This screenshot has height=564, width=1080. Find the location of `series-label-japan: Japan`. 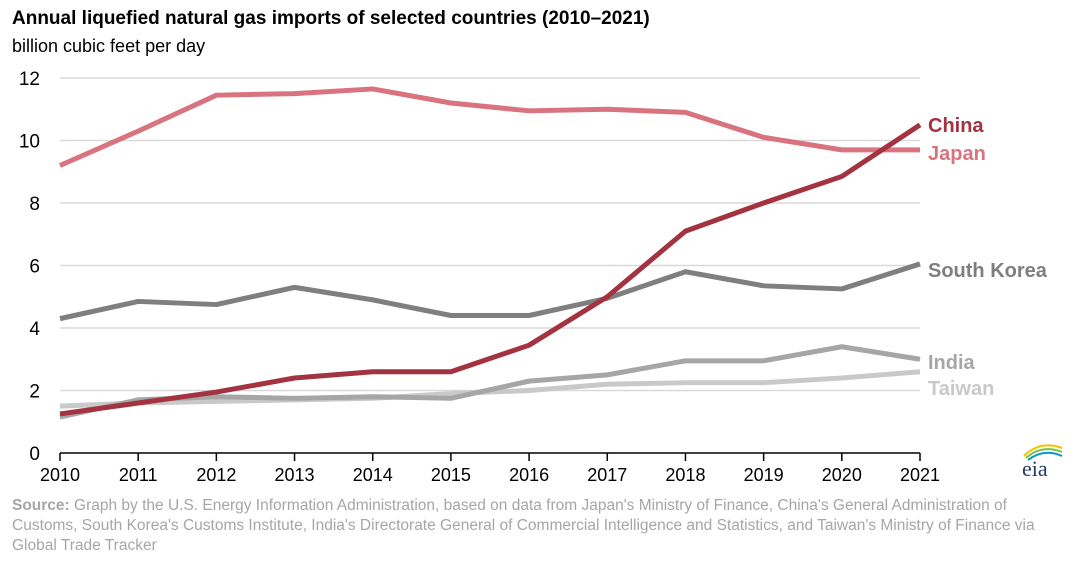

series-label-japan: Japan is located at coordinates (957, 154).